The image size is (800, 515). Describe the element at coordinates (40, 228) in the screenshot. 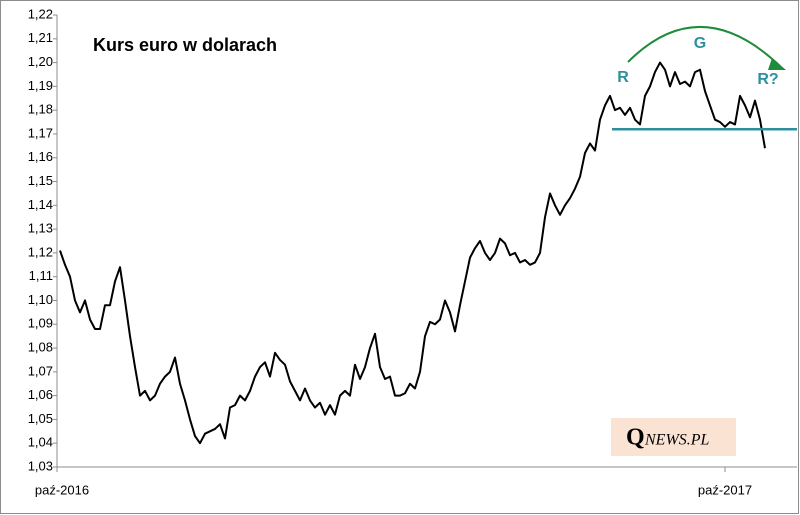

I see `y-tick-label: 1,13` at that location.